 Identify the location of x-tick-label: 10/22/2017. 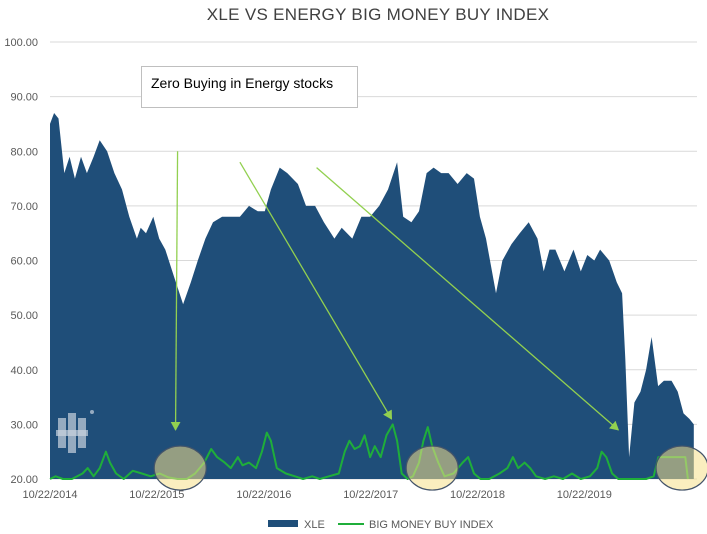
(370, 495).